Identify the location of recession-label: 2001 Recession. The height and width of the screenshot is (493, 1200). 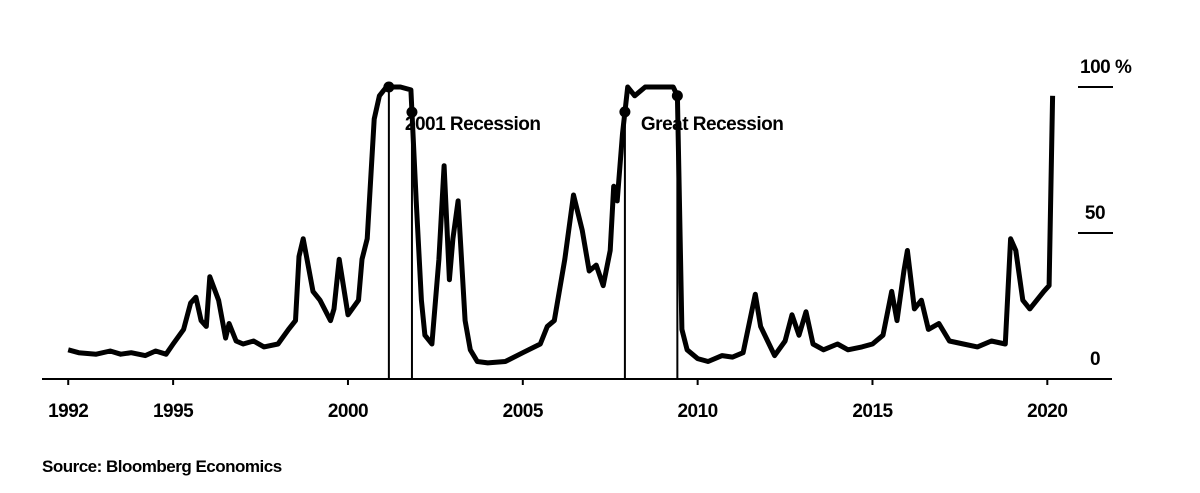
(473, 124).